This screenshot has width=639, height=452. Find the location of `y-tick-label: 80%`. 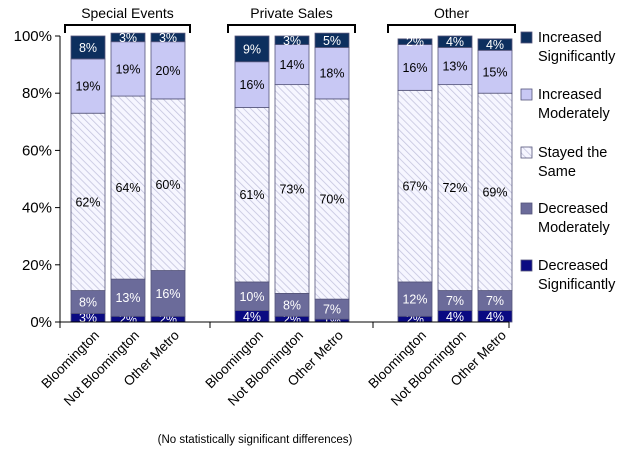

y-tick-label: 80% is located at coordinates (37, 93).